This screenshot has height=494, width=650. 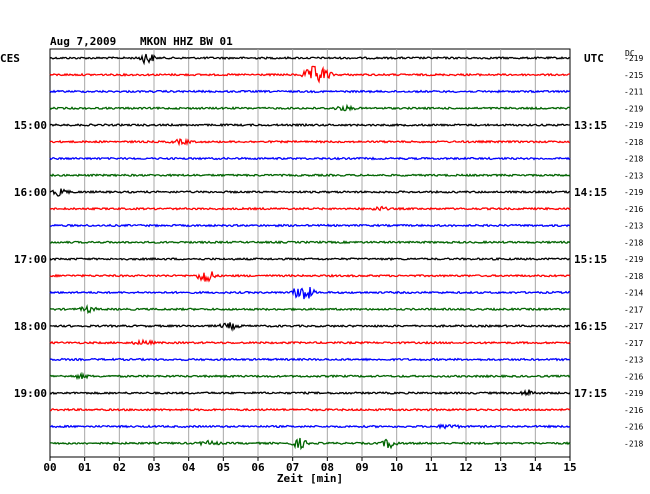 What do you see at coordinates (569, 467) in the screenshot?
I see `x-tick-label: 15` at bounding box center [569, 467].